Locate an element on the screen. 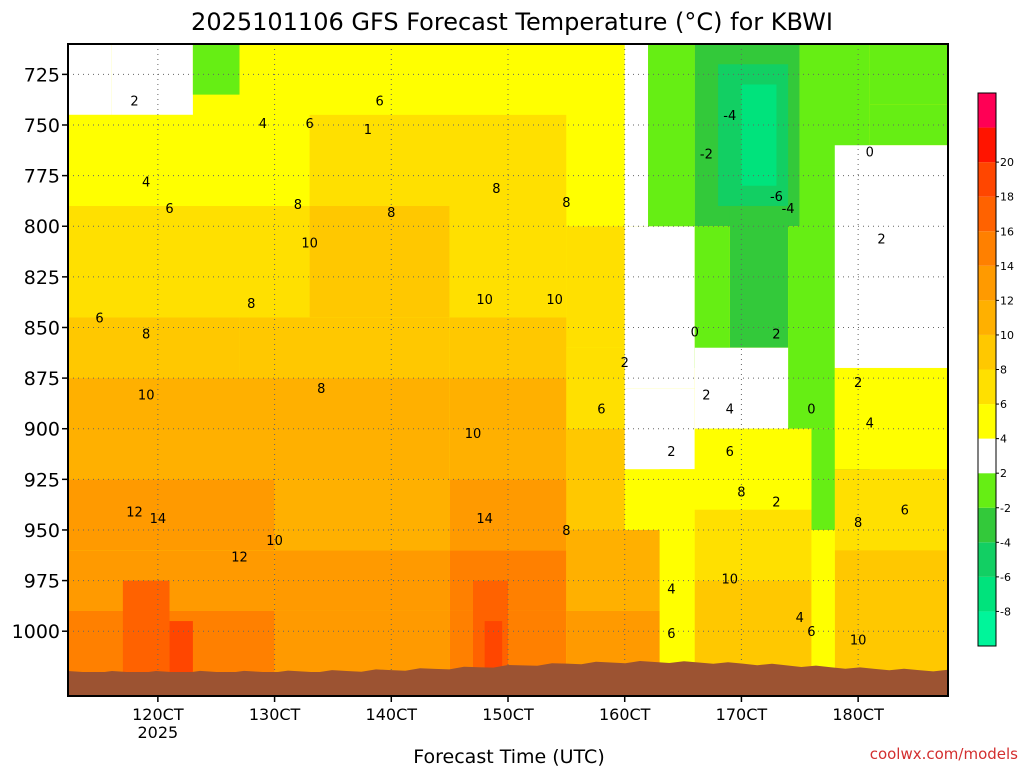 The image size is (1024, 768). contour-label: 1 is located at coordinates (368, 130).